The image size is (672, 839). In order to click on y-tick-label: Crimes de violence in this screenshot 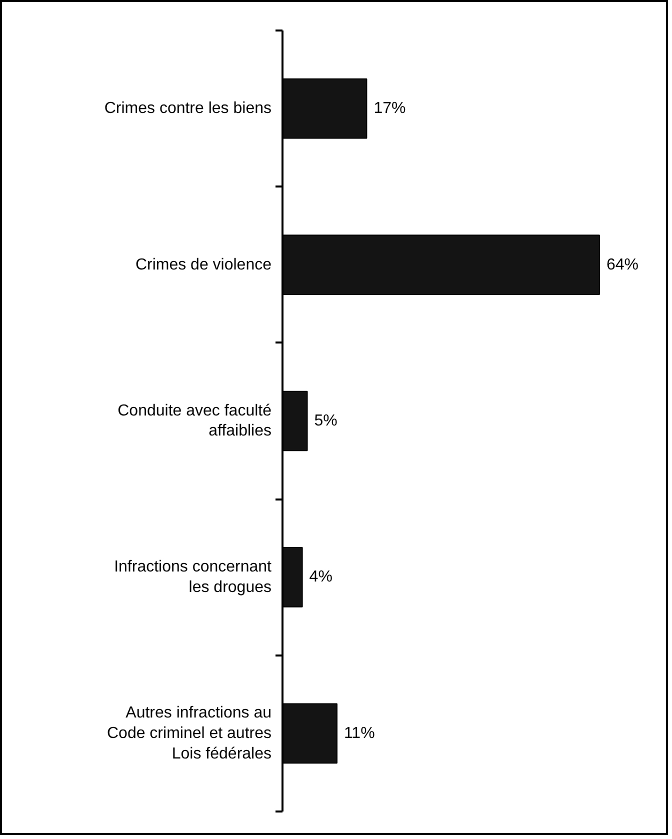, I will do `click(203, 265)`.